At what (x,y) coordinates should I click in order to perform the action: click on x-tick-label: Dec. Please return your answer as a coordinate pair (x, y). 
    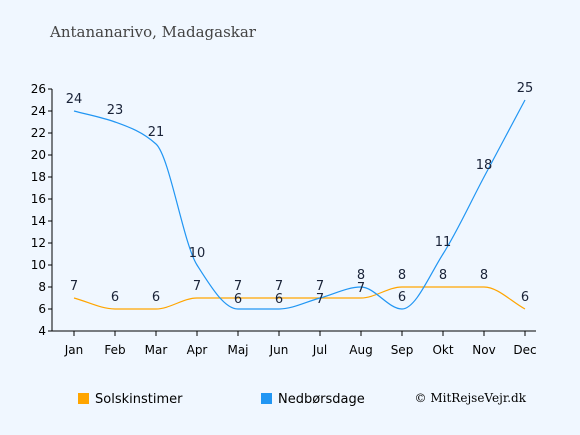
    Looking at the image, I should click on (524, 350).